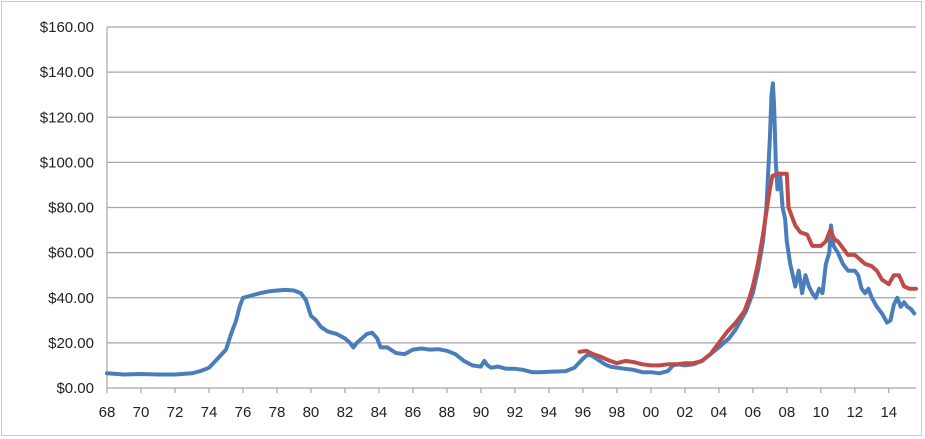  What do you see at coordinates (141, 412) in the screenshot?
I see `x-tick-label: 70` at bounding box center [141, 412].